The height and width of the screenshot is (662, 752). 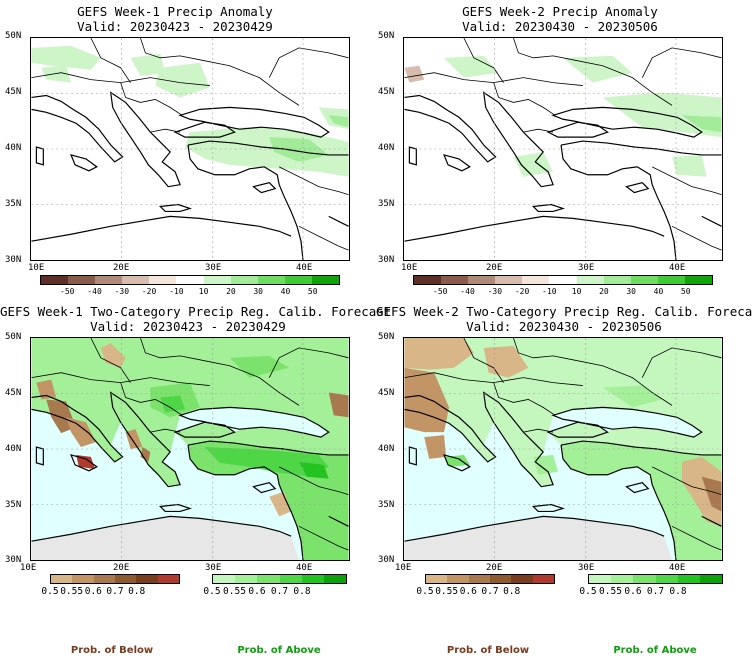 What do you see at coordinates (564, 326) in the screenshot?
I see `panel4-valid-text: Valid: 20230430 - 20230506` at bounding box center [564, 326].